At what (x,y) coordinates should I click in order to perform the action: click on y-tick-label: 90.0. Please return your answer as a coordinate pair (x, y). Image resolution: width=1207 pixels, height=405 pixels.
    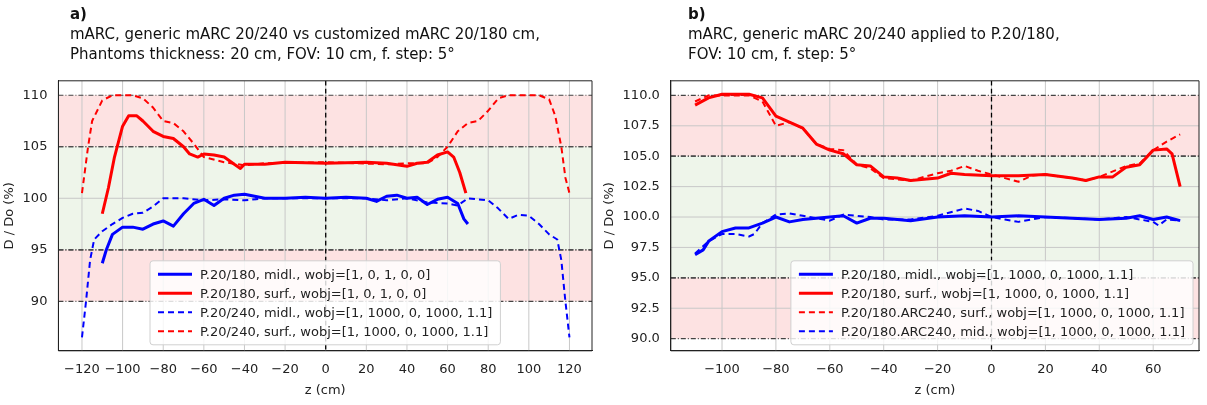
    Looking at the image, I should click on (645, 338).